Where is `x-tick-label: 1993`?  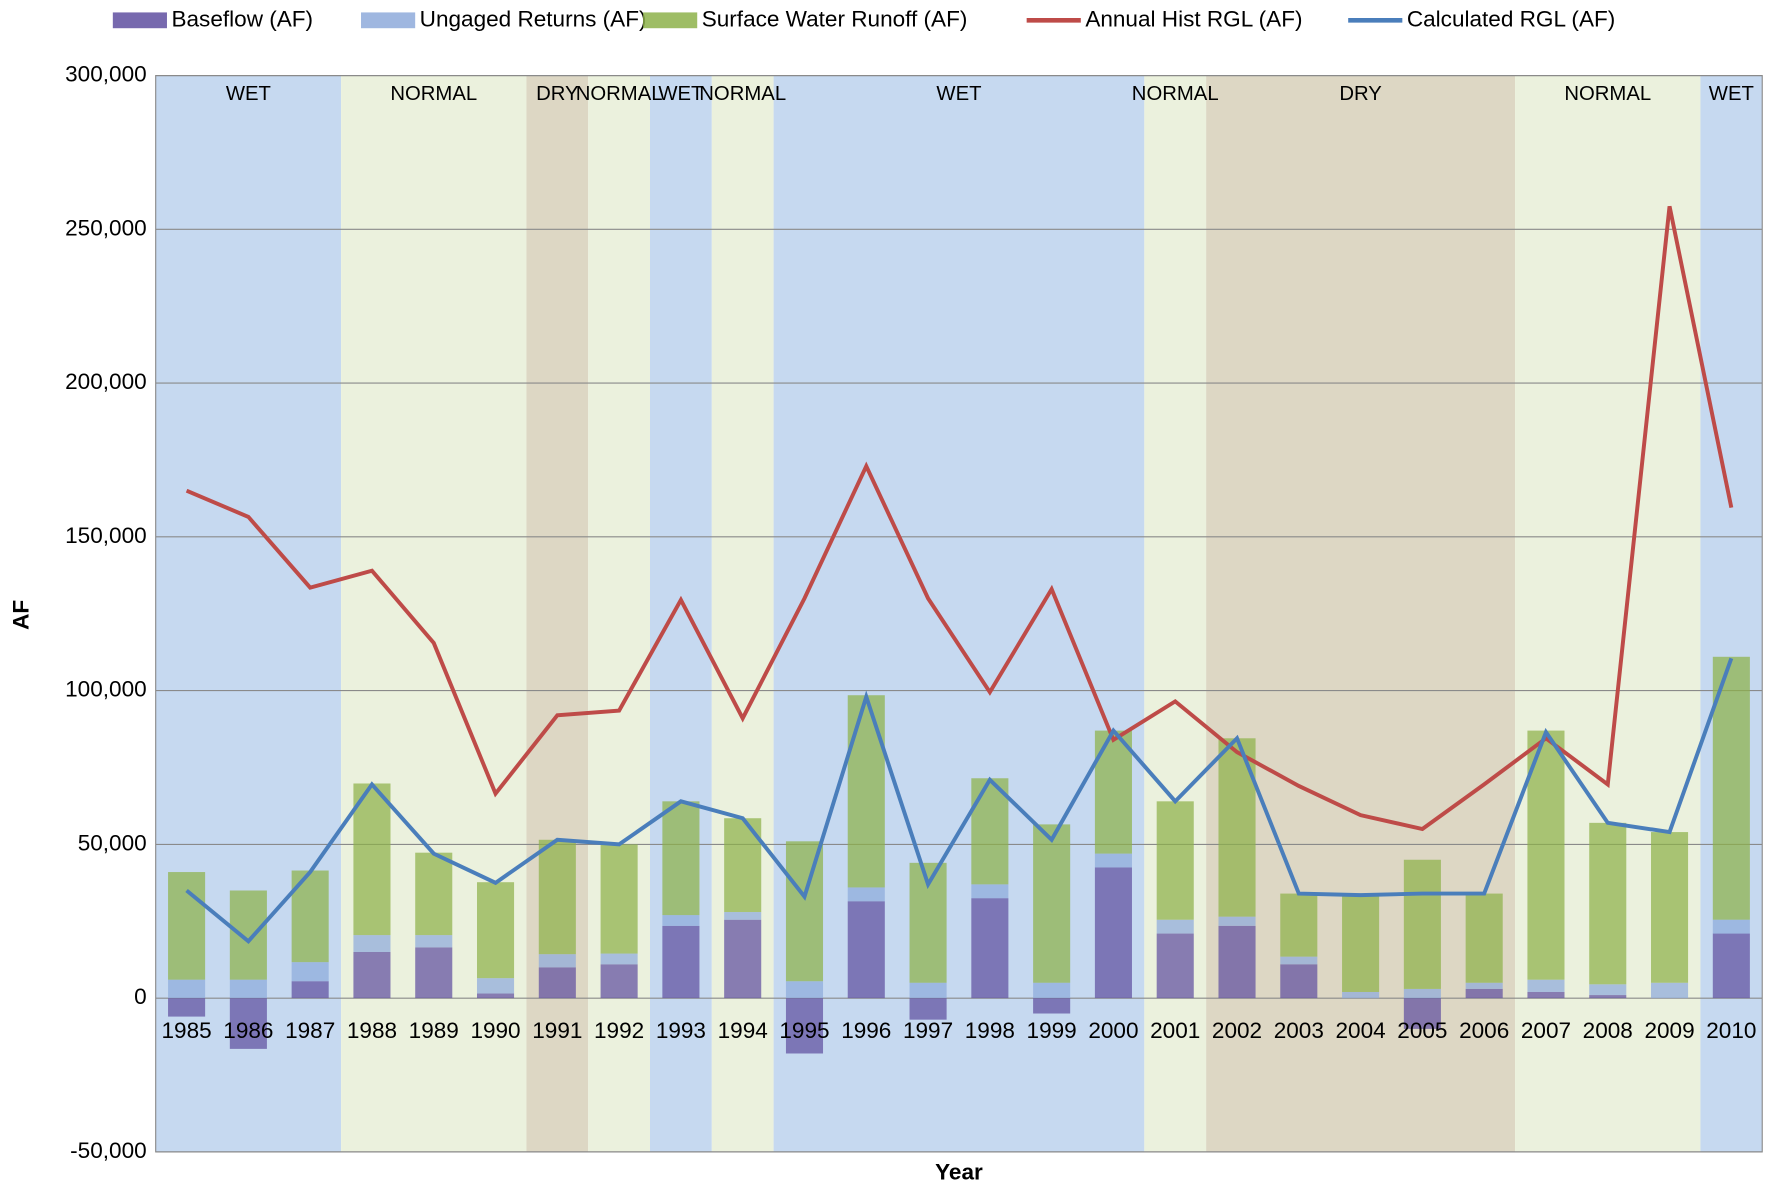
x-tick-label: 1993 is located at coordinates (681, 1030).